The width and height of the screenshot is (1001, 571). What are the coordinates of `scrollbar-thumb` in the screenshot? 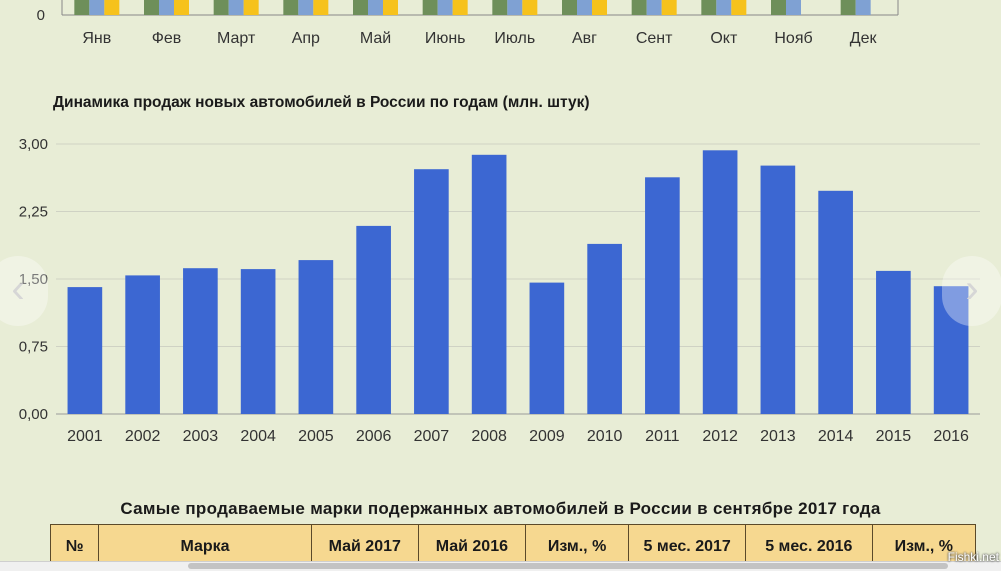 It's located at (568, 566).